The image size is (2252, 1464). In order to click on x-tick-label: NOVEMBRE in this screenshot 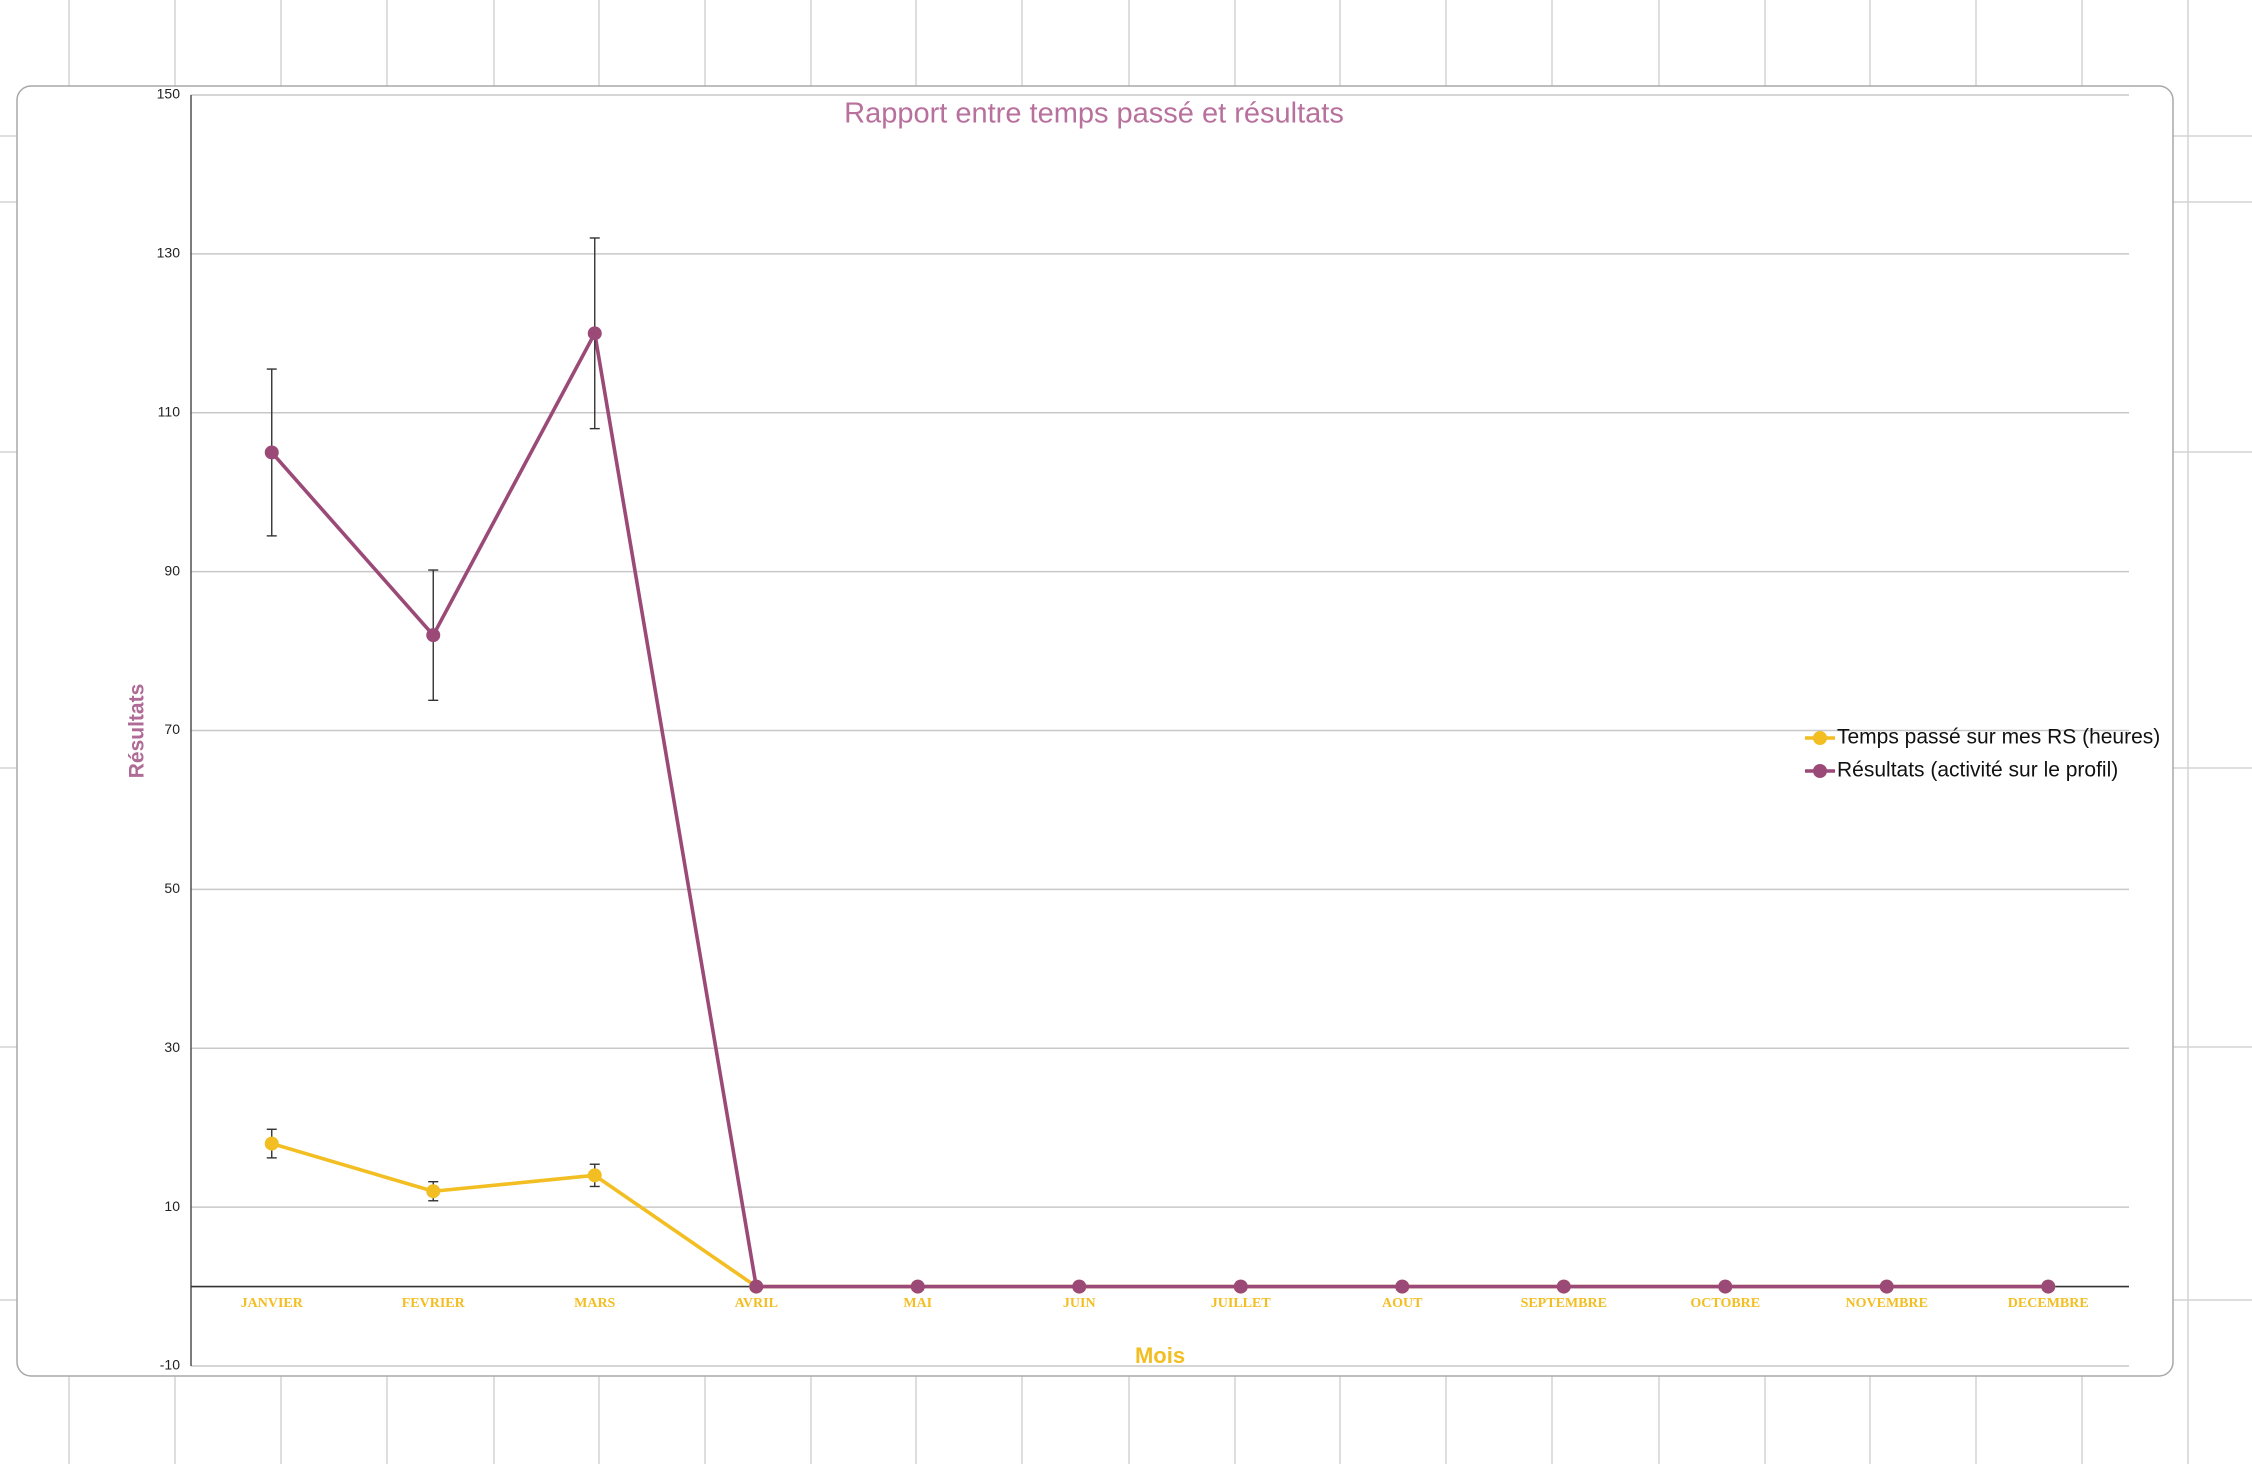, I will do `click(1887, 1303)`.